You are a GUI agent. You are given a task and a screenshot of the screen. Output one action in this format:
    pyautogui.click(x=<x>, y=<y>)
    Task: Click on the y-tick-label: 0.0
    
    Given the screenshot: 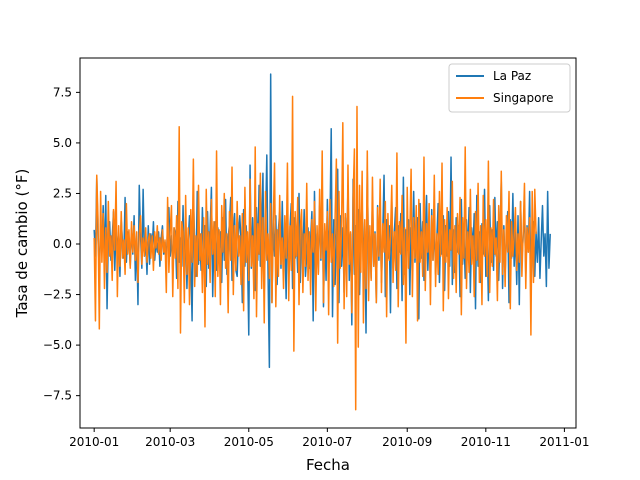 What is the action you would take?
    pyautogui.click(x=62, y=244)
    